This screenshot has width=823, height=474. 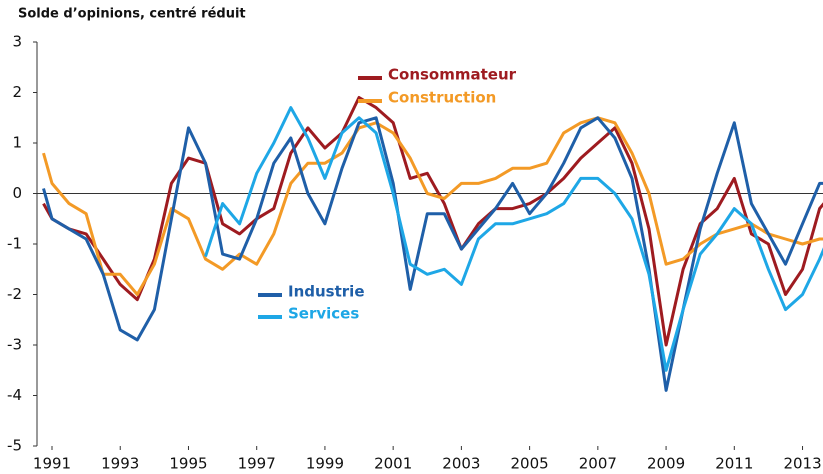 I want to click on x-tick-label: 2009, so click(x=666, y=464).